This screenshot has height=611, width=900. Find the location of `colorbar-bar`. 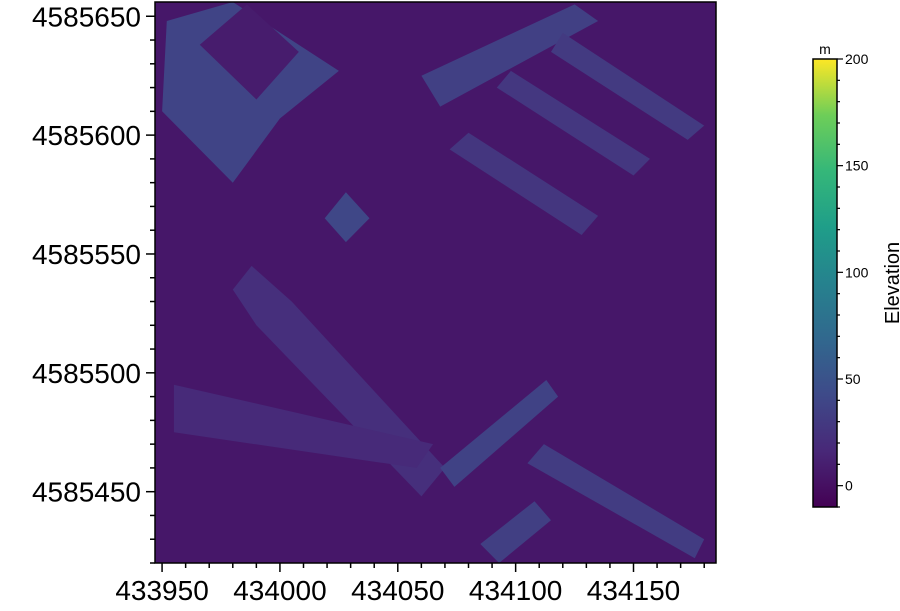

colorbar-bar is located at coordinates (825, 283).